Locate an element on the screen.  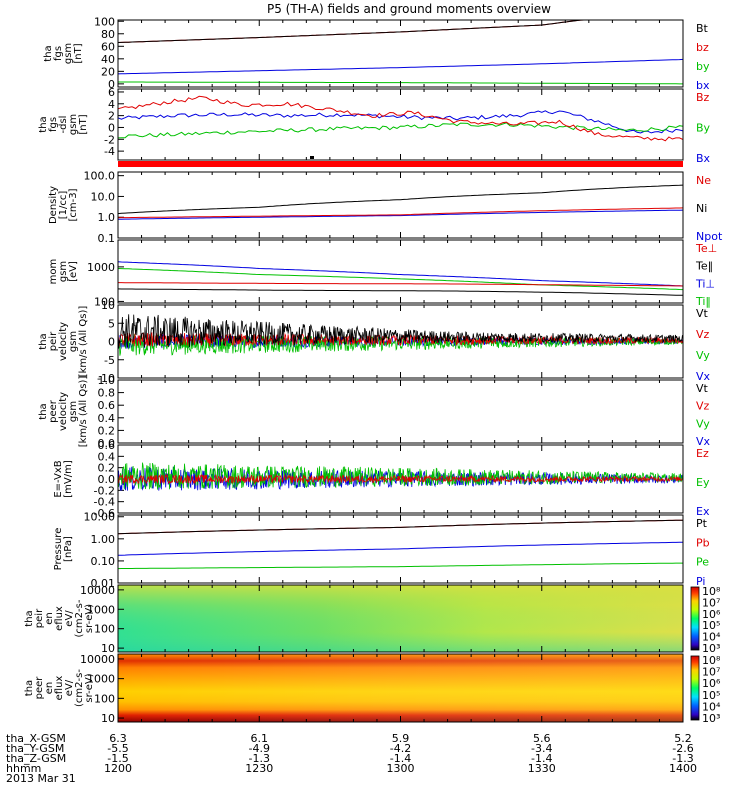
panel-pressure: Pressure [nPa] 0.01 0.10 1.00 10.00 is located at coordinates (368, 550).